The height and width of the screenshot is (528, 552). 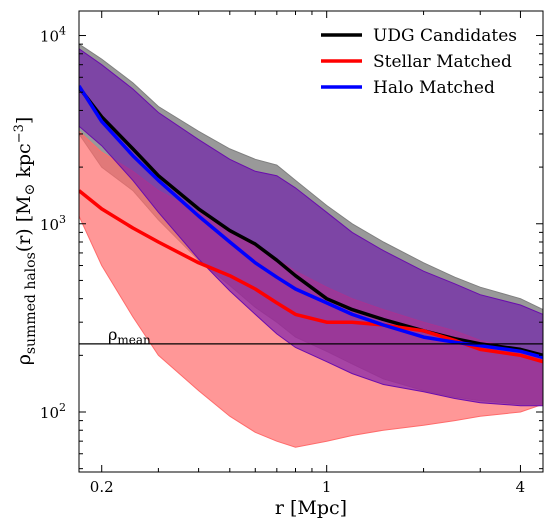 What do you see at coordinates (327, 487) in the screenshot?
I see `x-tick-label: 1` at bounding box center [327, 487].